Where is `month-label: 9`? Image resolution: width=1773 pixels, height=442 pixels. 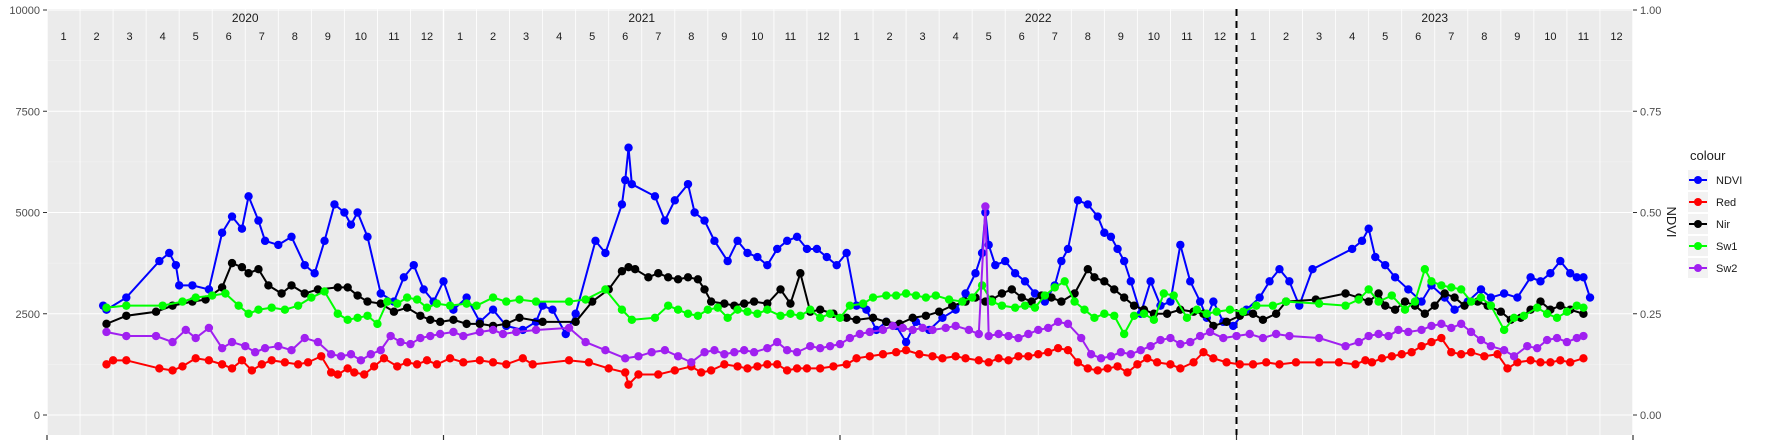
month-label: 9 is located at coordinates (328, 37).